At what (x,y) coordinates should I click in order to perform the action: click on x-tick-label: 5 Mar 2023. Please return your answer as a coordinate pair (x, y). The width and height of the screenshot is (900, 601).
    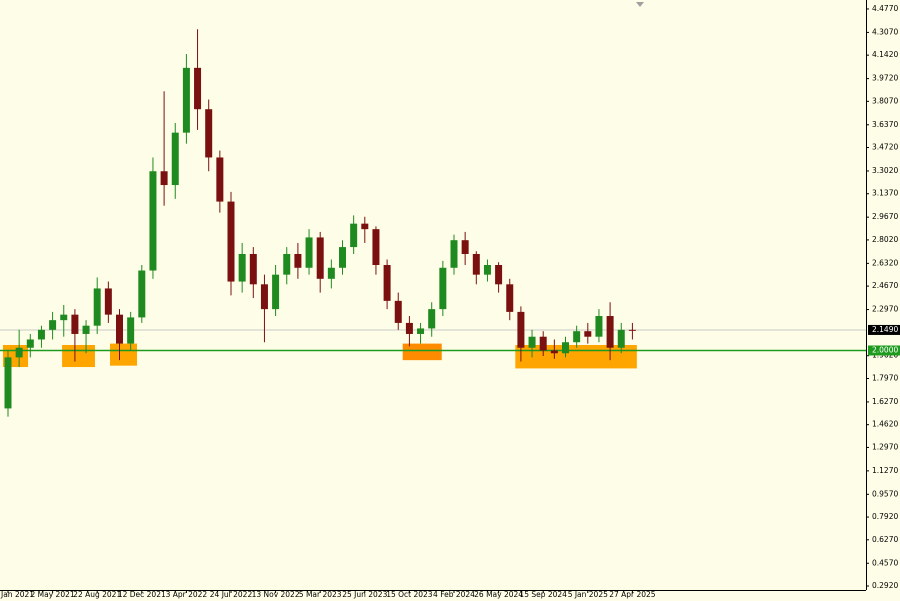
    Looking at the image, I should click on (320, 594).